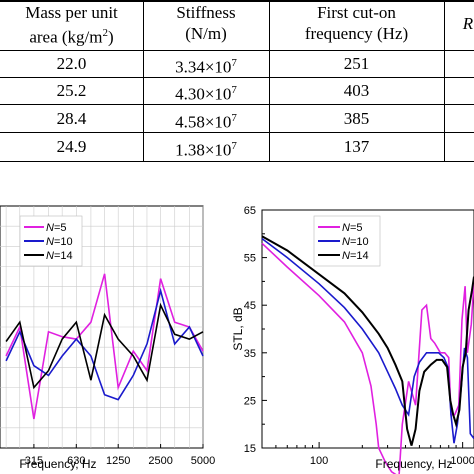  Describe the element at coordinates (356, 63) in the screenshot. I see `row-frequency: 251` at that location.